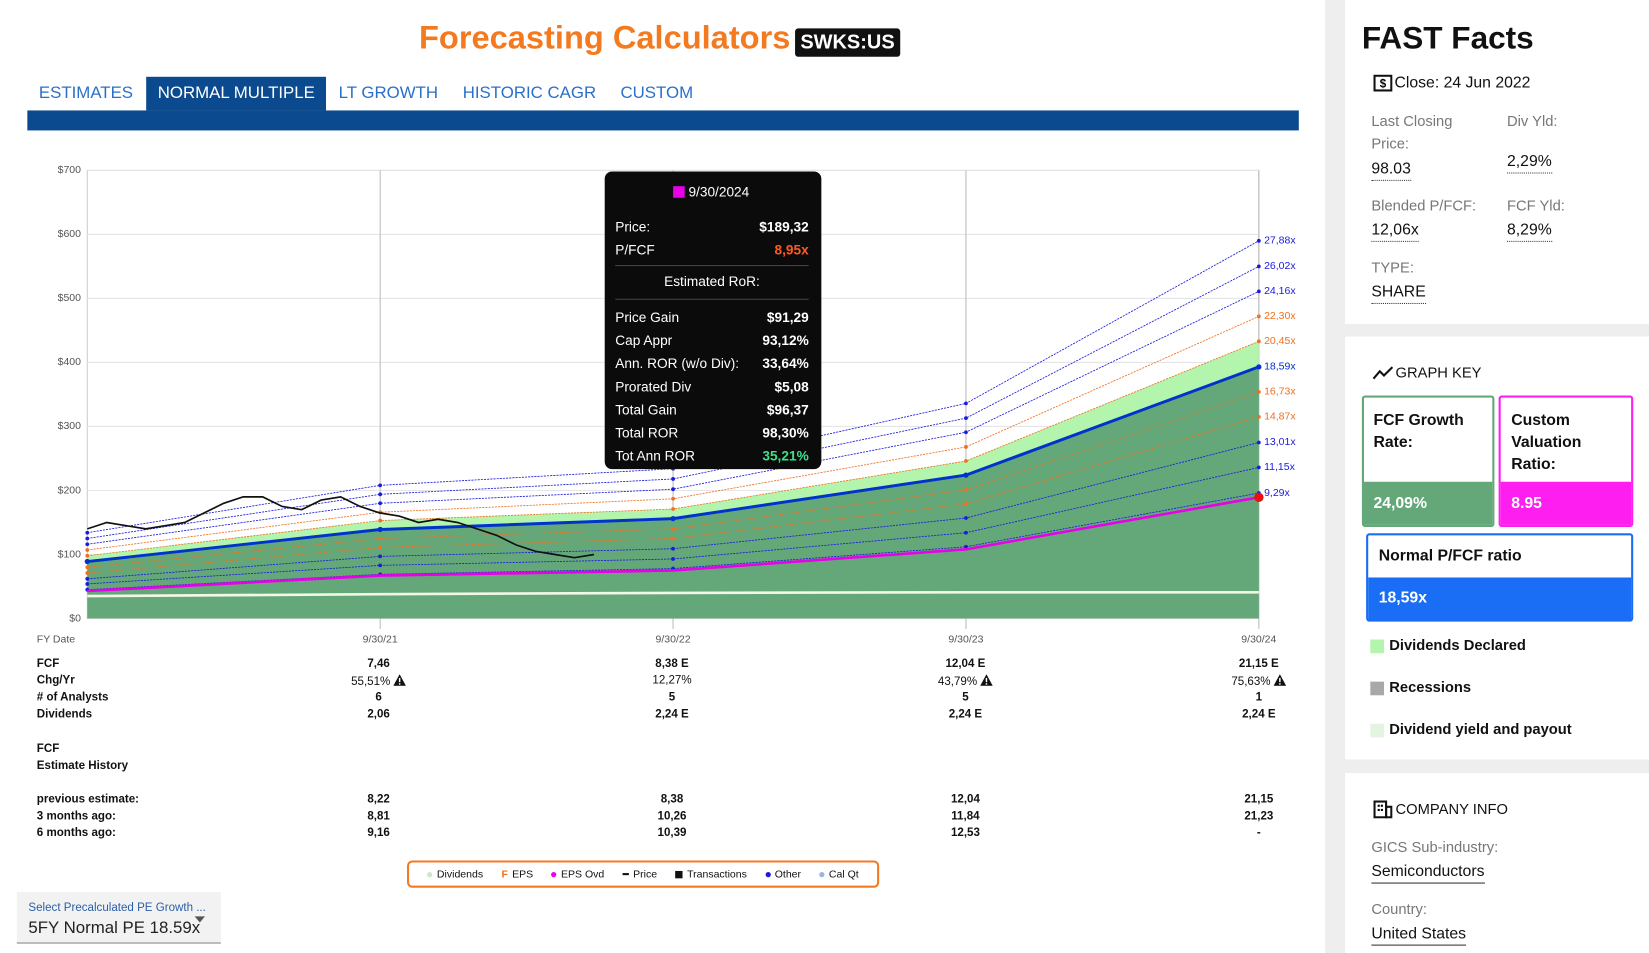  I want to click on cell: 8,38 E, so click(672, 663).